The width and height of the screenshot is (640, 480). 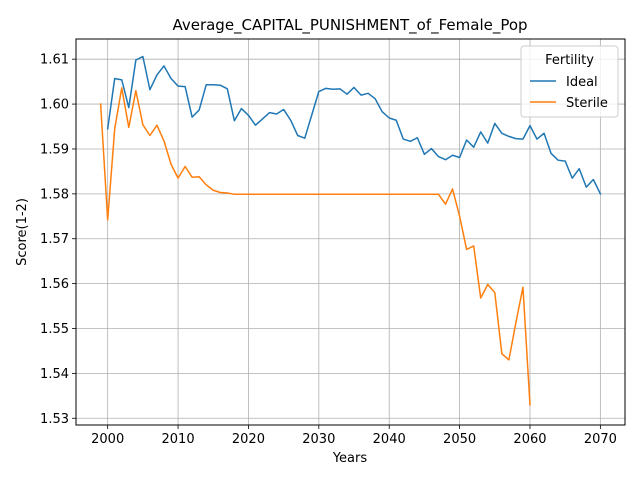 I want to click on x-tick-label: 2060, so click(x=529, y=439).